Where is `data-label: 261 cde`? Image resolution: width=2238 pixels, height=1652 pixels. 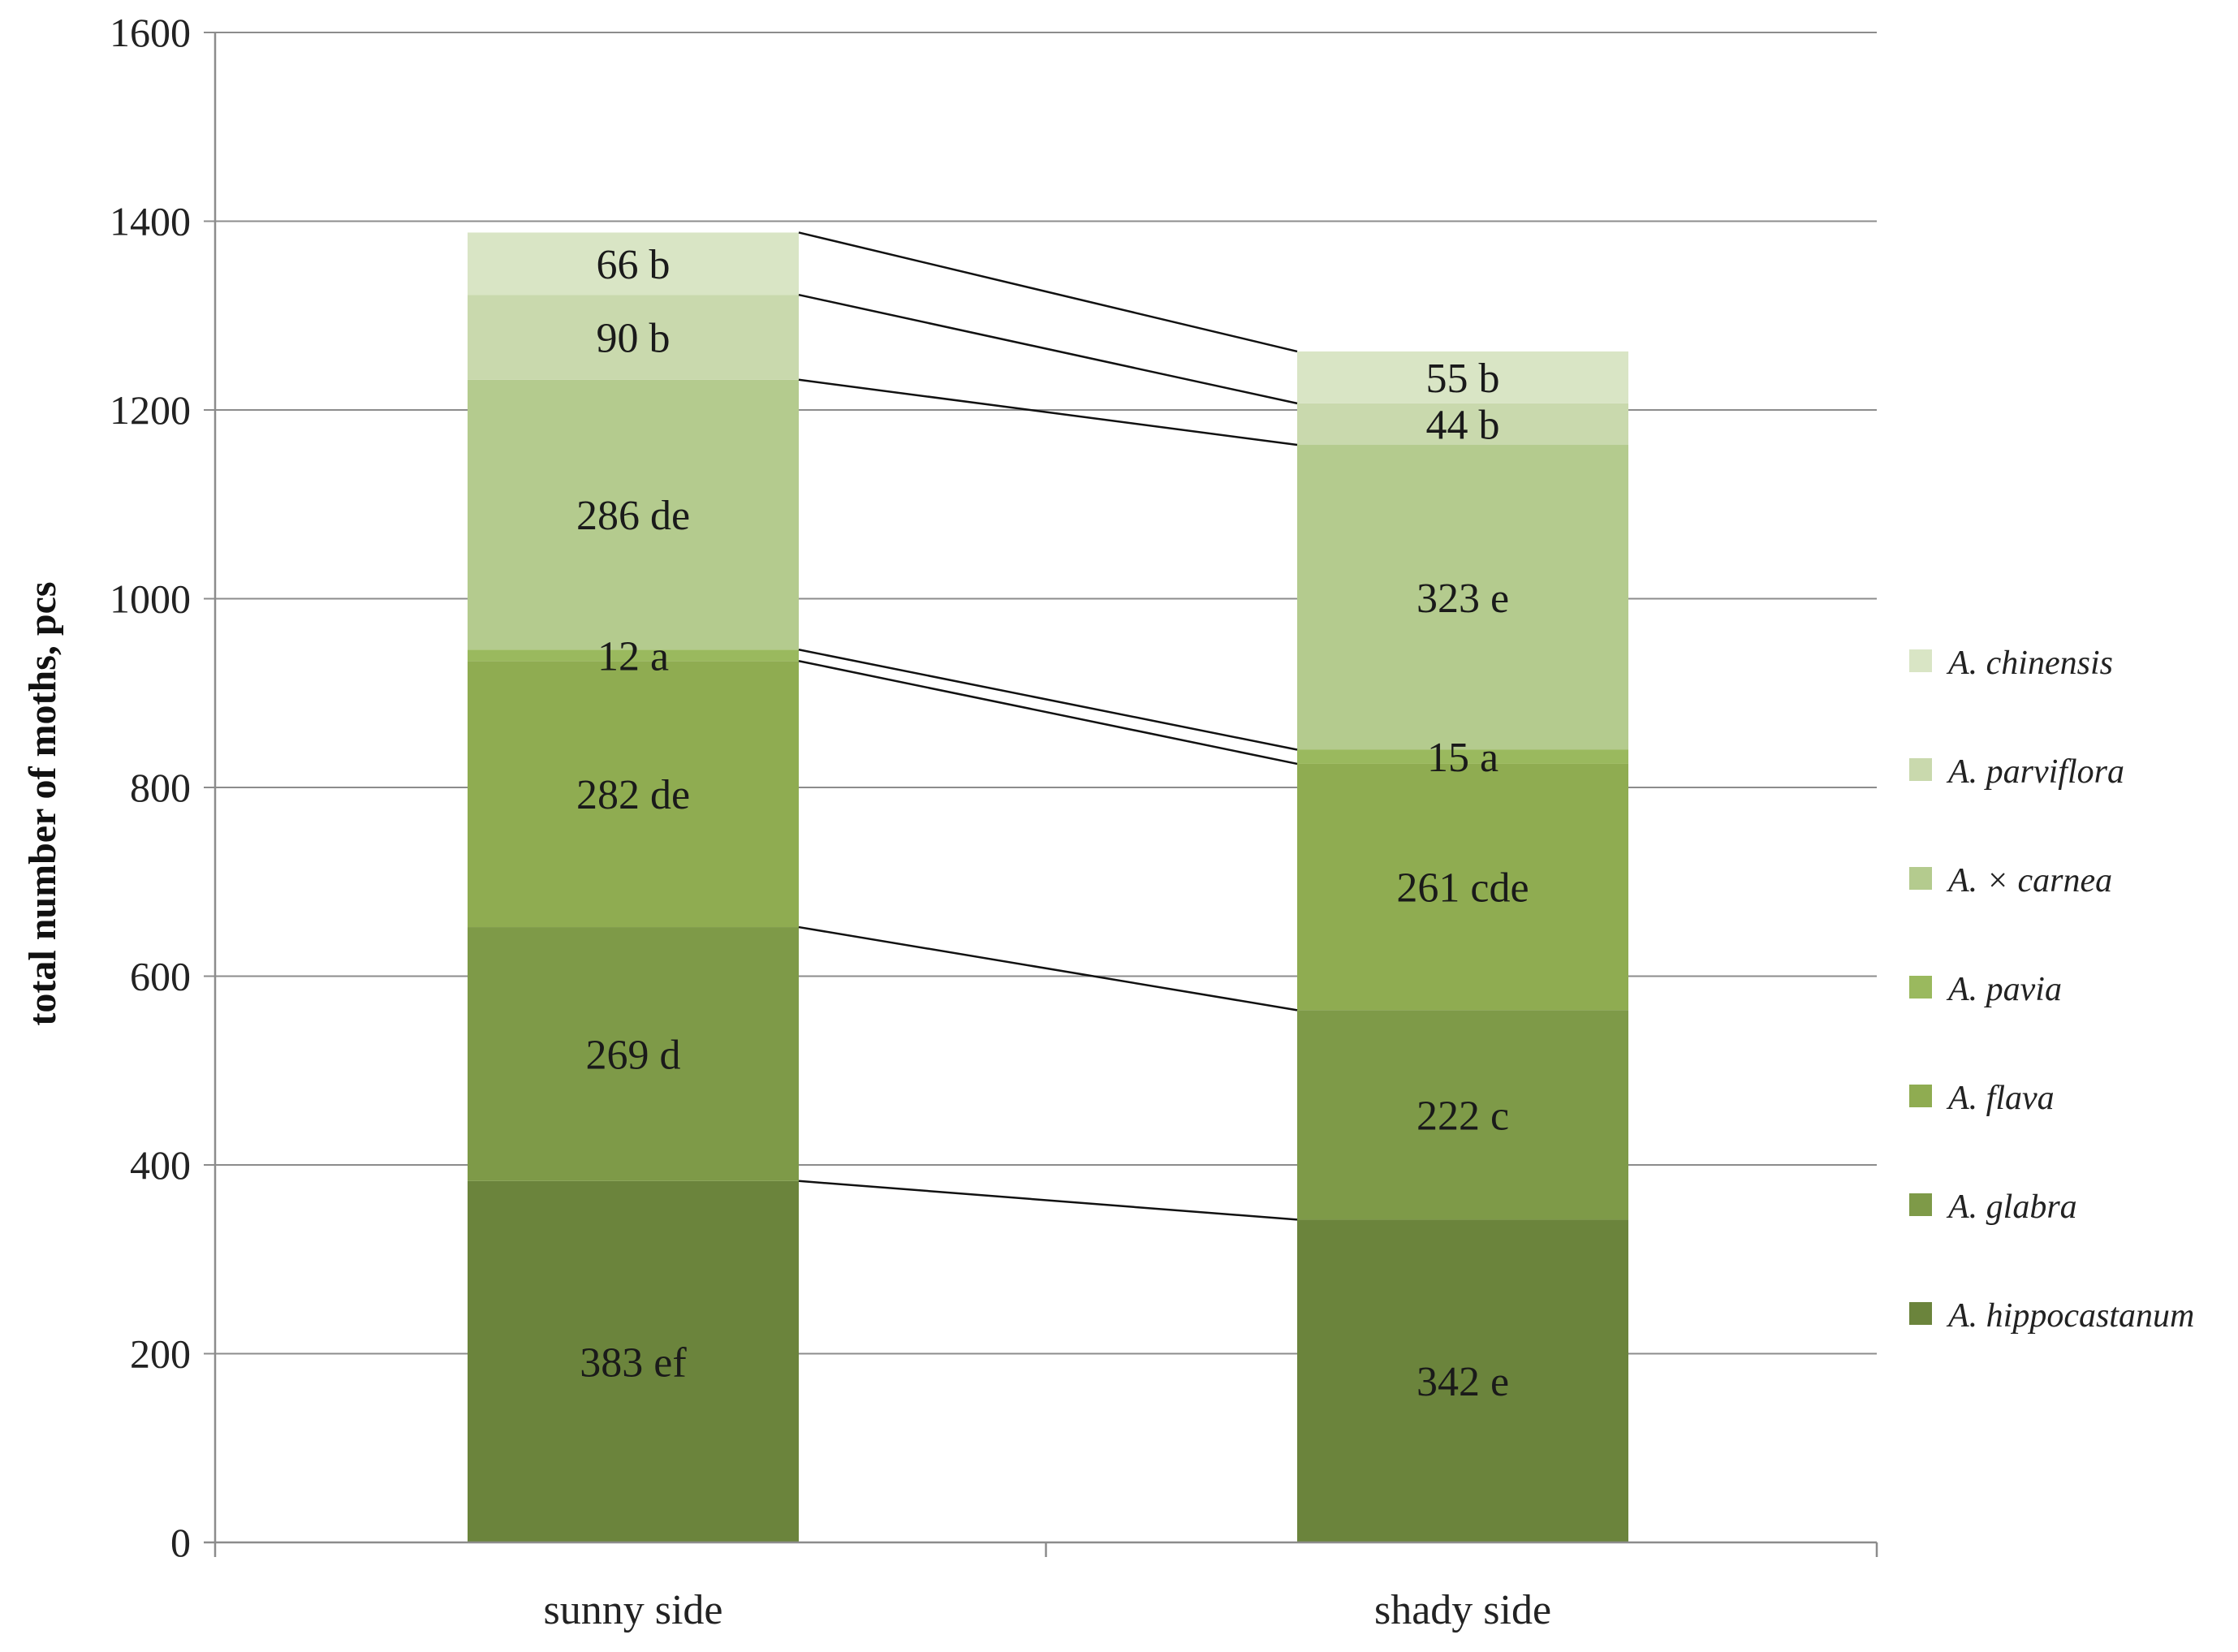
data-label: 261 cde is located at coordinates (1462, 888).